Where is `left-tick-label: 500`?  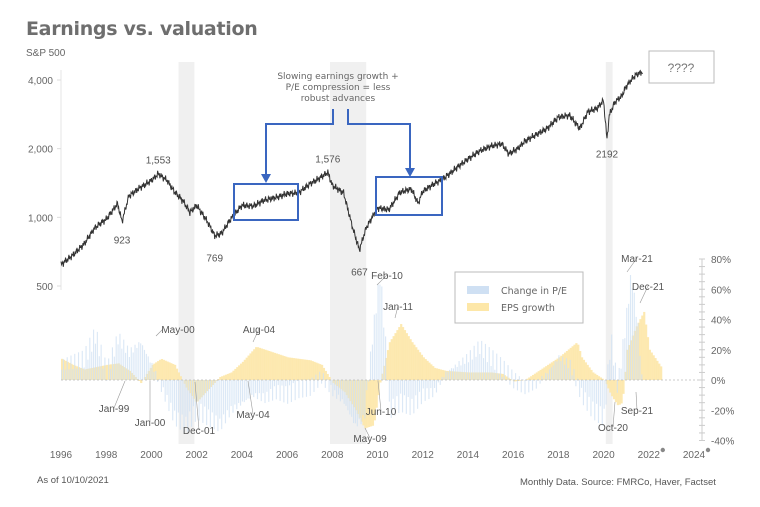 left-tick-label: 500 is located at coordinates (44, 287).